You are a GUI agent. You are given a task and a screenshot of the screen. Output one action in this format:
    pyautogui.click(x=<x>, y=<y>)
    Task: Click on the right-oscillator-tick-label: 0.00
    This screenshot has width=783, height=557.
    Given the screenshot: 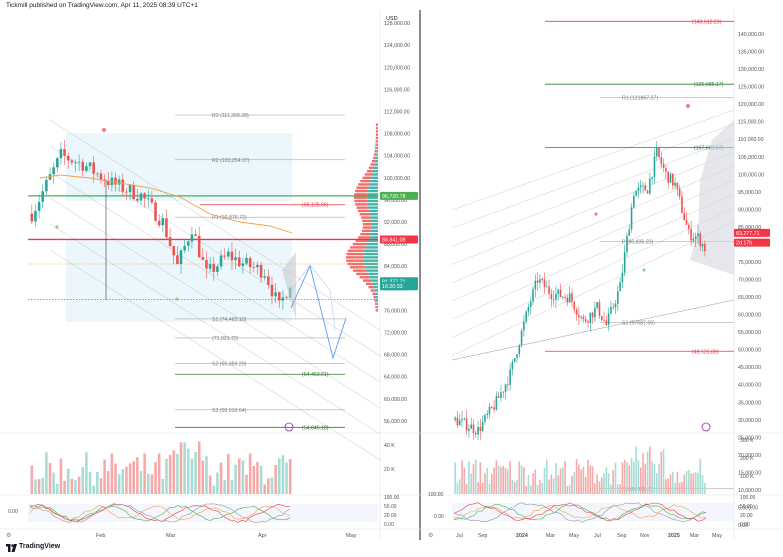 What is the action you would take?
    pyautogui.click(x=745, y=525)
    